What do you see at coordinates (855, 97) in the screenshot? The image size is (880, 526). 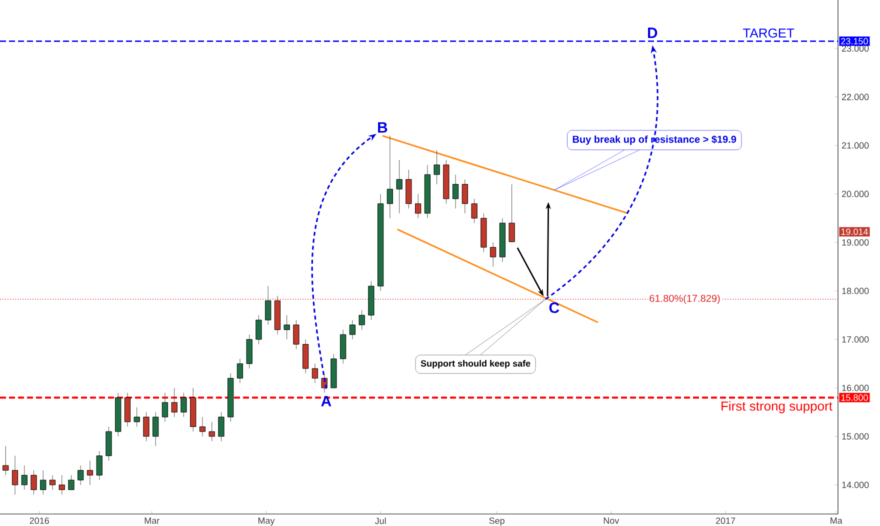 I see `y-tick-label: 22.000` at bounding box center [855, 97].